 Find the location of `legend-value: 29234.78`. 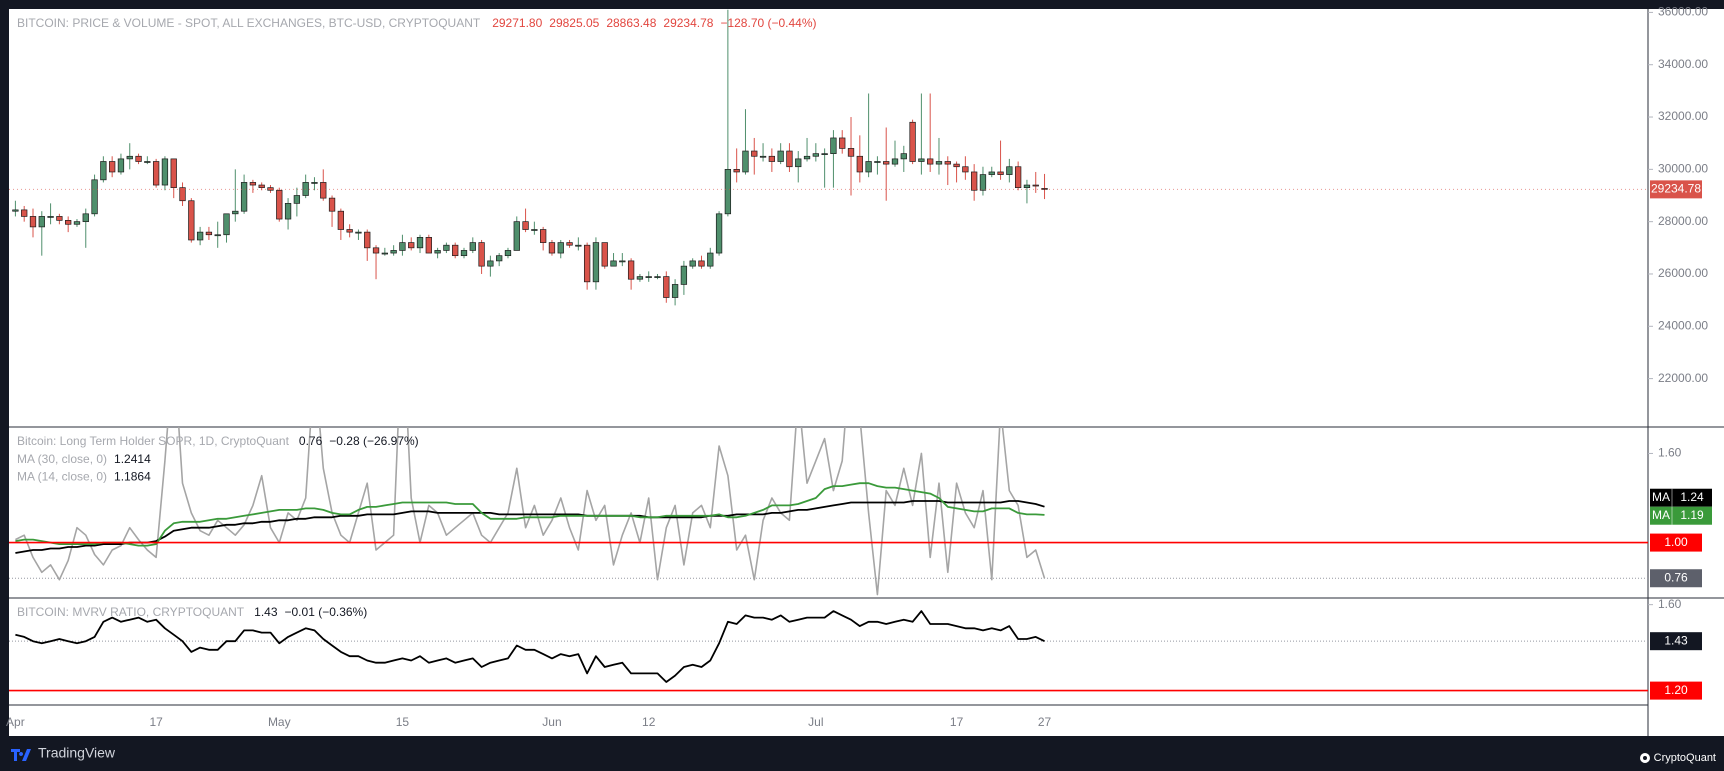

legend-value: 29234.78 is located at coordinates (688, 23).